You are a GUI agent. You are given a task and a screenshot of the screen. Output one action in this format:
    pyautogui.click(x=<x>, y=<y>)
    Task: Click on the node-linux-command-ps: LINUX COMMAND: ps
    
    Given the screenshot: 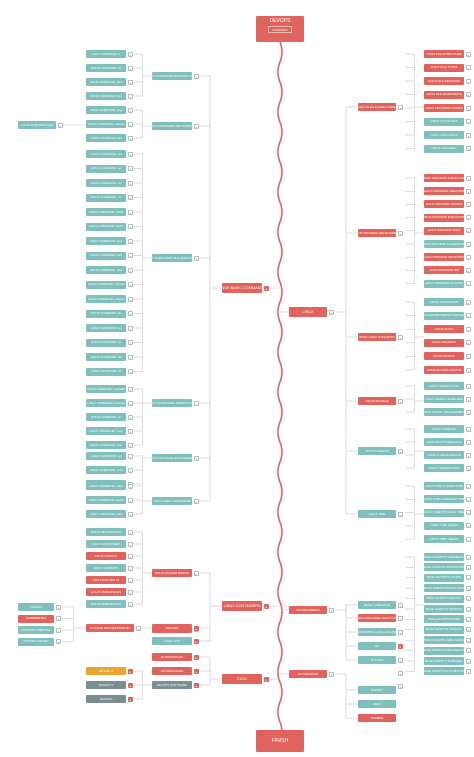 What is the action you would take?
    pyautogui.click(x=106, y=342)
    